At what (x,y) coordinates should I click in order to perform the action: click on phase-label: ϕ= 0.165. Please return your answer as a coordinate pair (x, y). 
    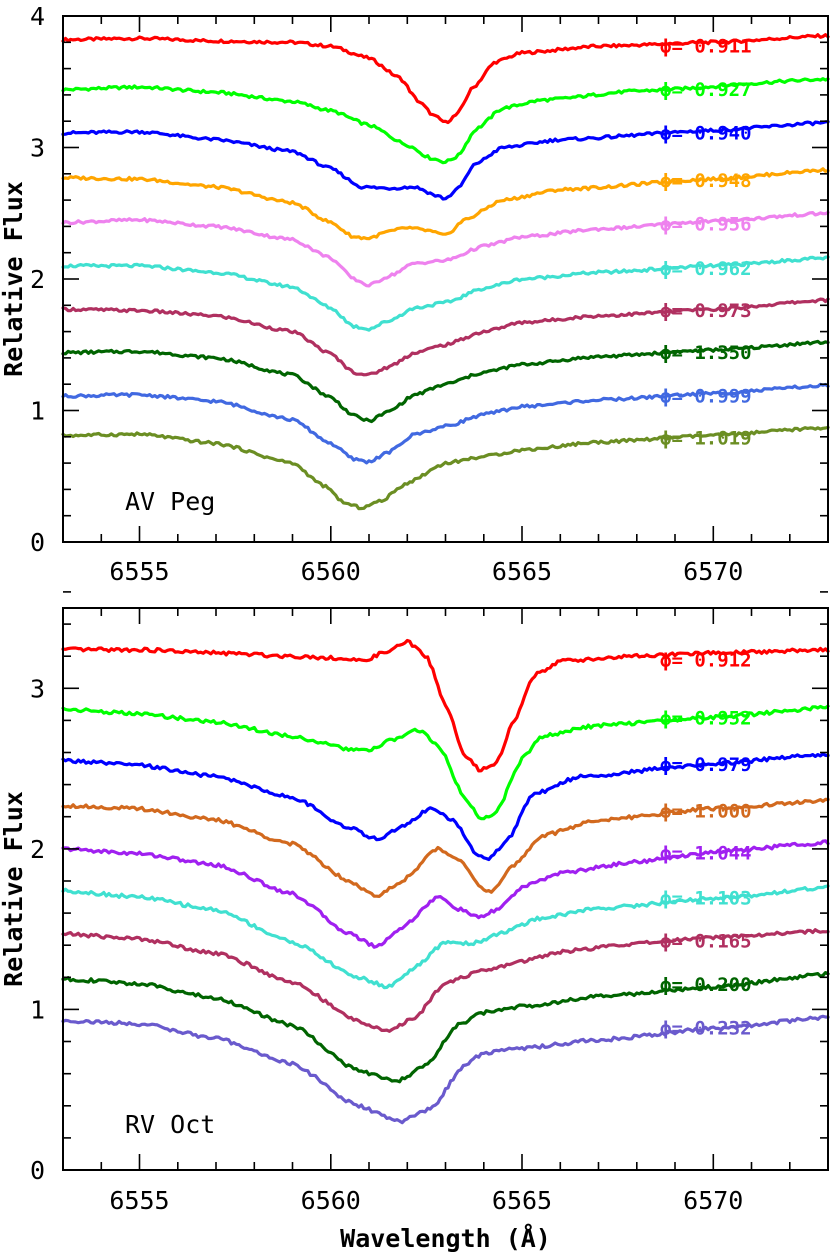
    Looking at the image, I should click on (706, 942).